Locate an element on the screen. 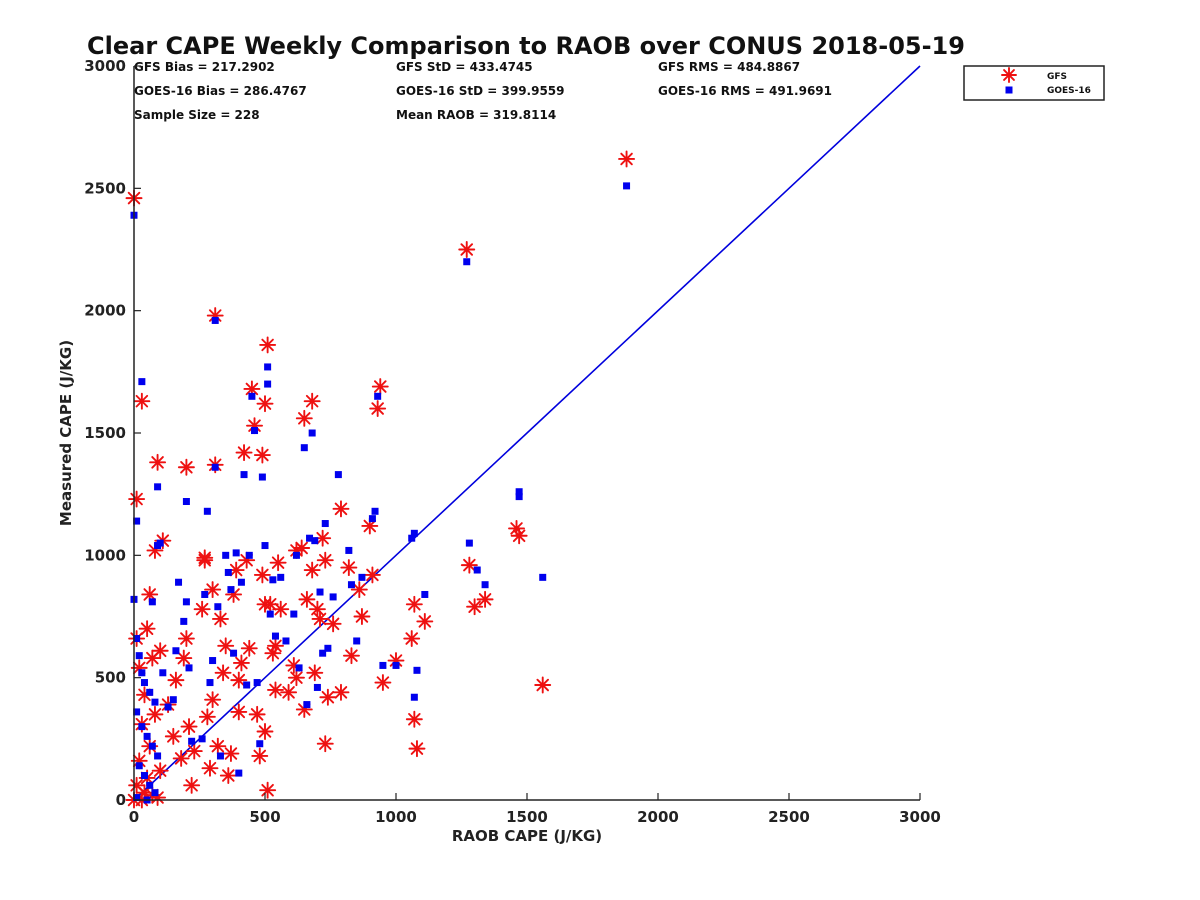 The height and width of the screenshot is (900, 1200). x-tick-label: 0 is located at coordinates (134, 817).